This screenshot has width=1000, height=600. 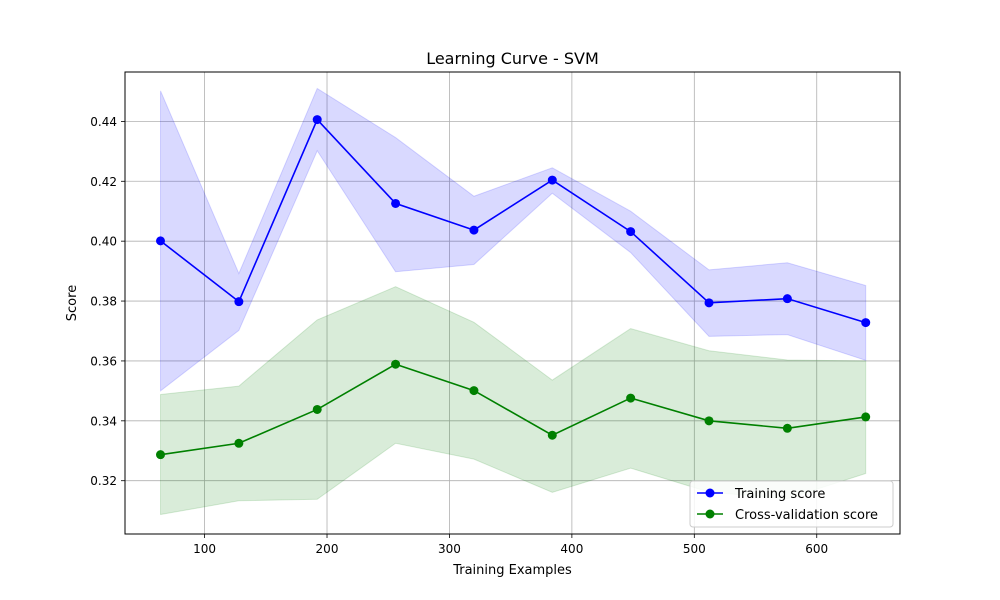 I want to click on cv-line, so click(x=513, y=409).